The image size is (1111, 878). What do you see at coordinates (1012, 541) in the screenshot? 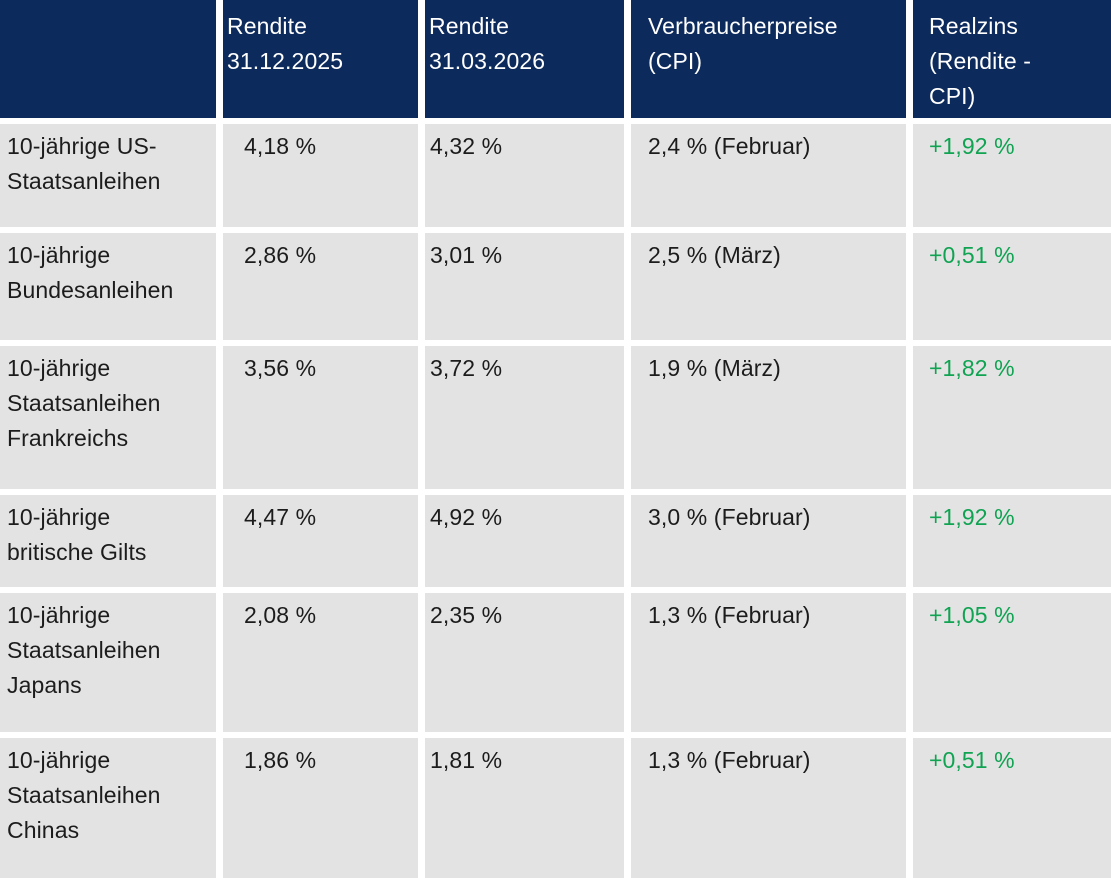
I see `cell-gilts-realzins: +1,92 %` at bounding box center [1012, 541].